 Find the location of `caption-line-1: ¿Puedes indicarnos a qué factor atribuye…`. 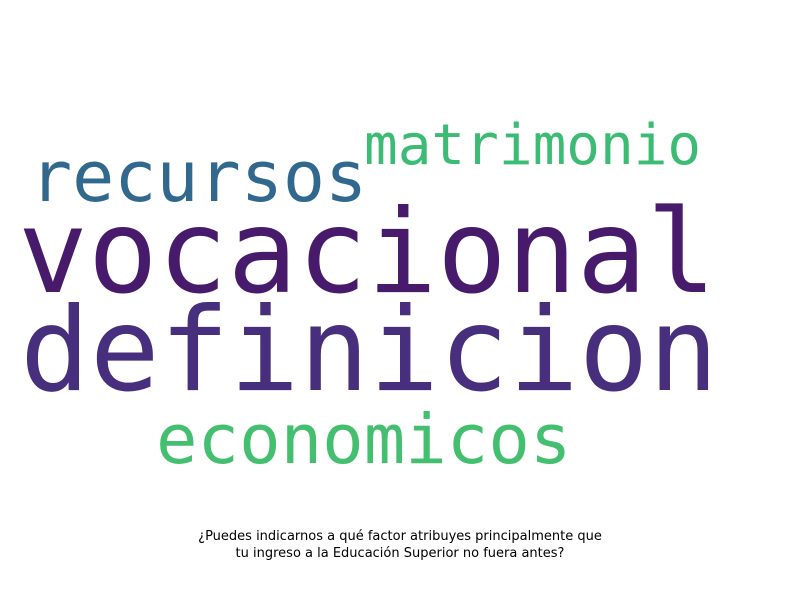

caption-line-1: ¿Puedes indicarnos a qué factor atribuye… is located at coordinates (400, 536).